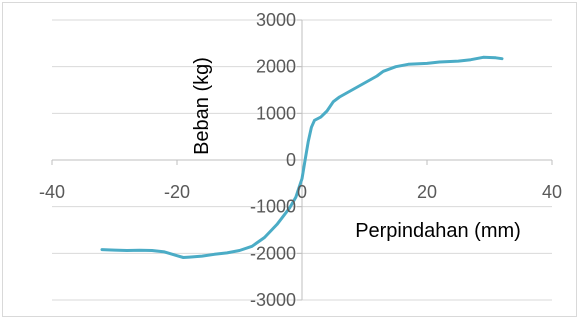 The width and height of the screenshot is (581, 320). I want to click on x-tick-label: 0, so click(302, 192).